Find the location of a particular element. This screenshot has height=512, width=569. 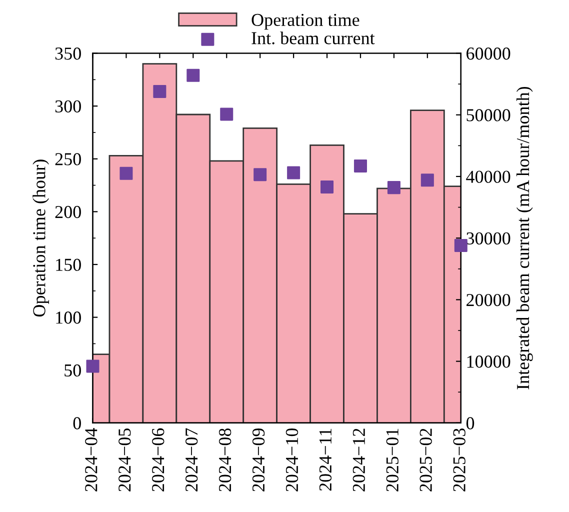

y2-tick-label: 60000 is located at coordinates (488, 54).